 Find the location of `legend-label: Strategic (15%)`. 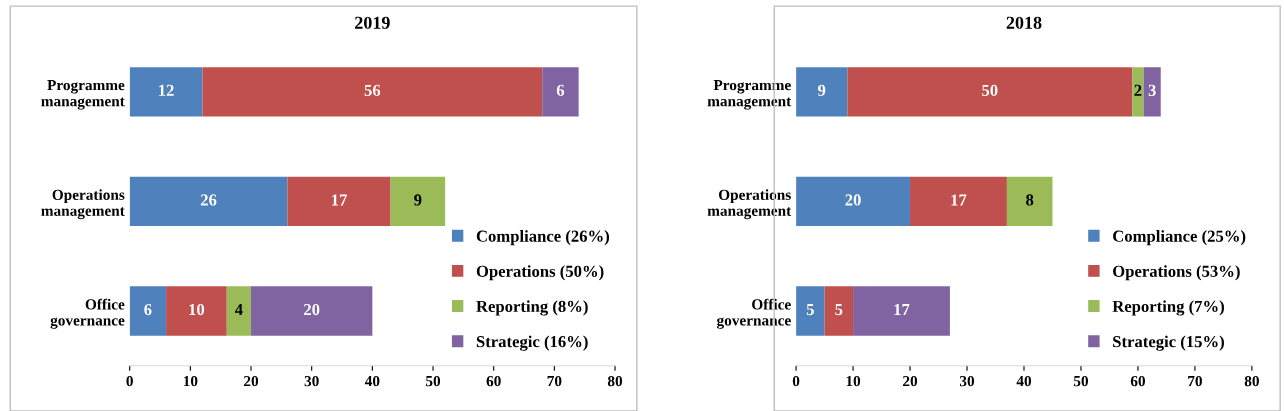

legend-label: Strategic (15%) is located at coordinates (1168, 343).